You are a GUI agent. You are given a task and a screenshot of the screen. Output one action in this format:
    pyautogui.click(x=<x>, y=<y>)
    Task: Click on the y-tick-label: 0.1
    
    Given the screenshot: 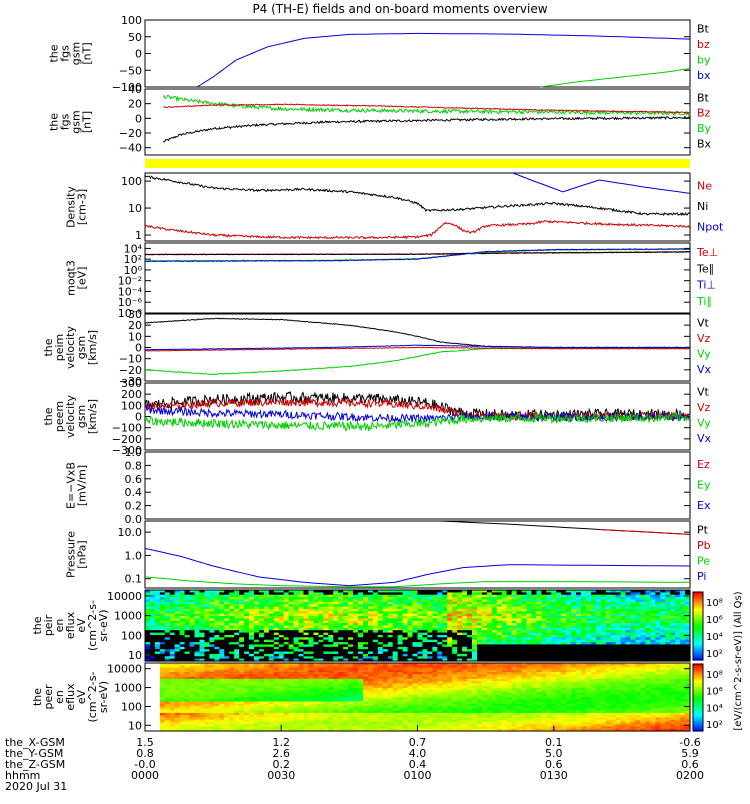 What is the action you would take?
    pyautogui.click(x=134, y=579)
    